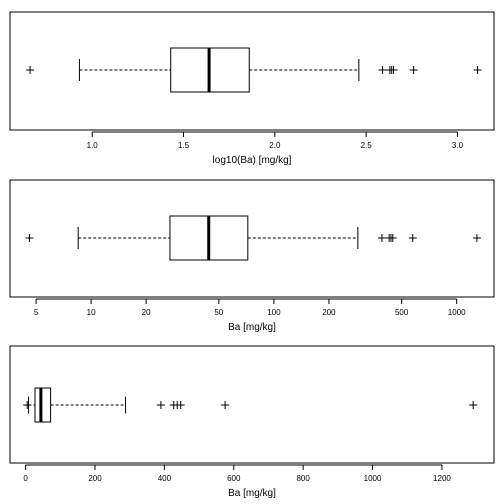 This screenshot has width=504, height=504. What do you see at coordinates (274, 312) in the screenshot?
I see `x-tick-label: 100` at bounding box center [274, 312].